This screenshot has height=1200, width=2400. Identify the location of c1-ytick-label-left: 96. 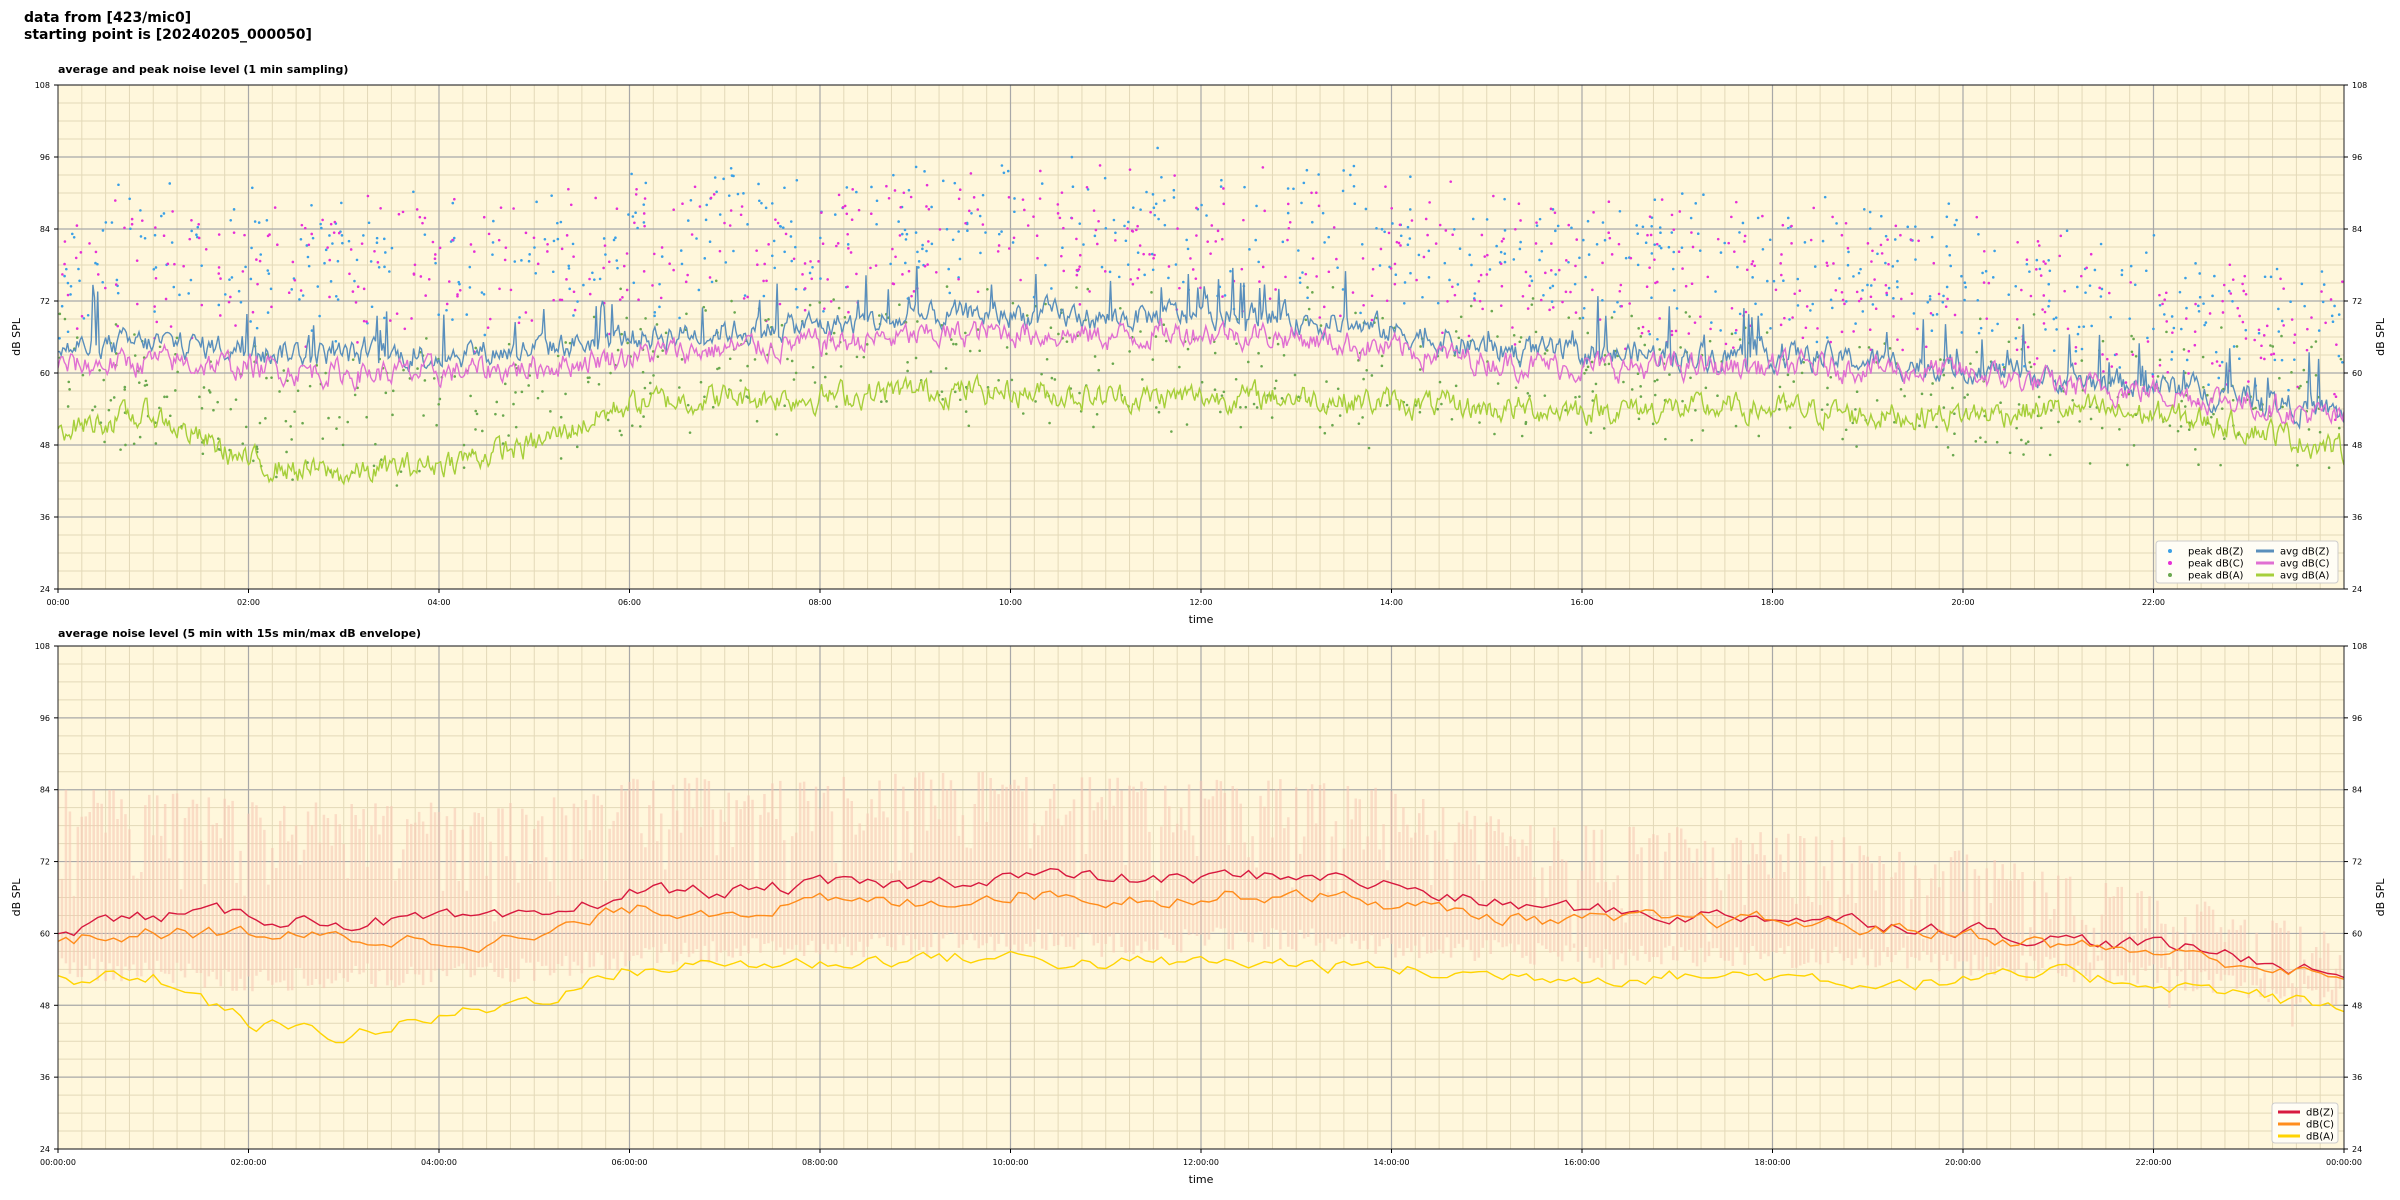
(45, 718).